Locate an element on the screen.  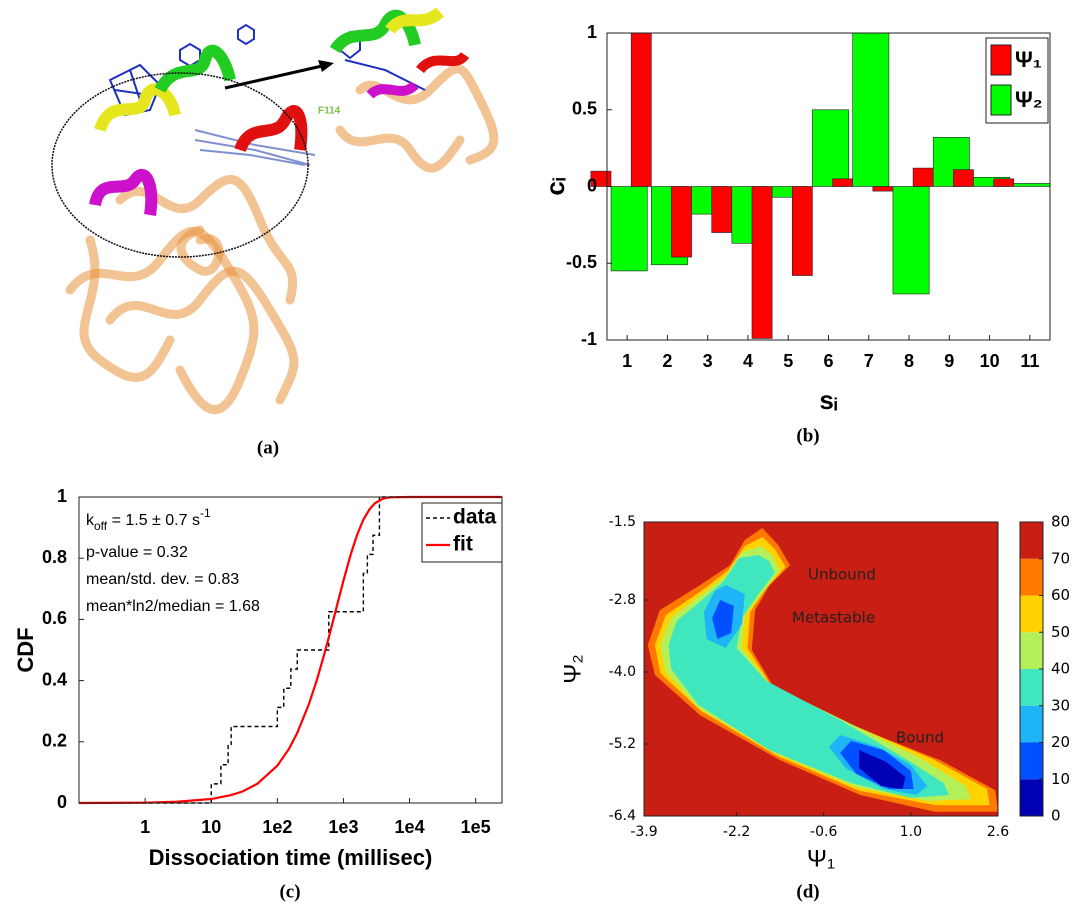
caption: (b) is located at coordinates (807, 435).